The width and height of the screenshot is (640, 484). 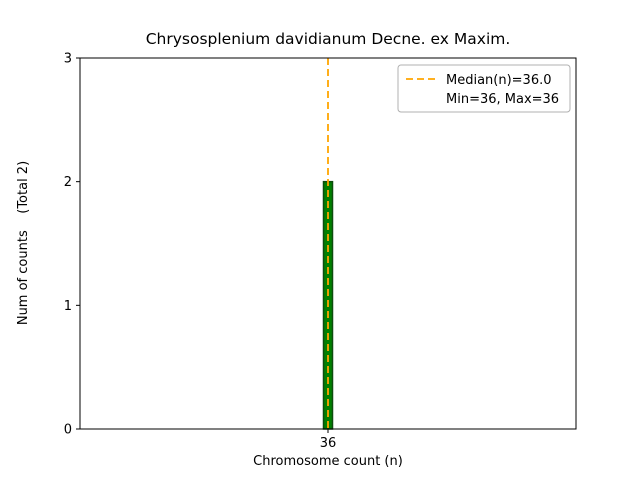 What do you see at coordinates (502, 99) in the screenshot?
I see `legend-entry-minmax: Min=36, Max=36` at bounding box center [502, 99].